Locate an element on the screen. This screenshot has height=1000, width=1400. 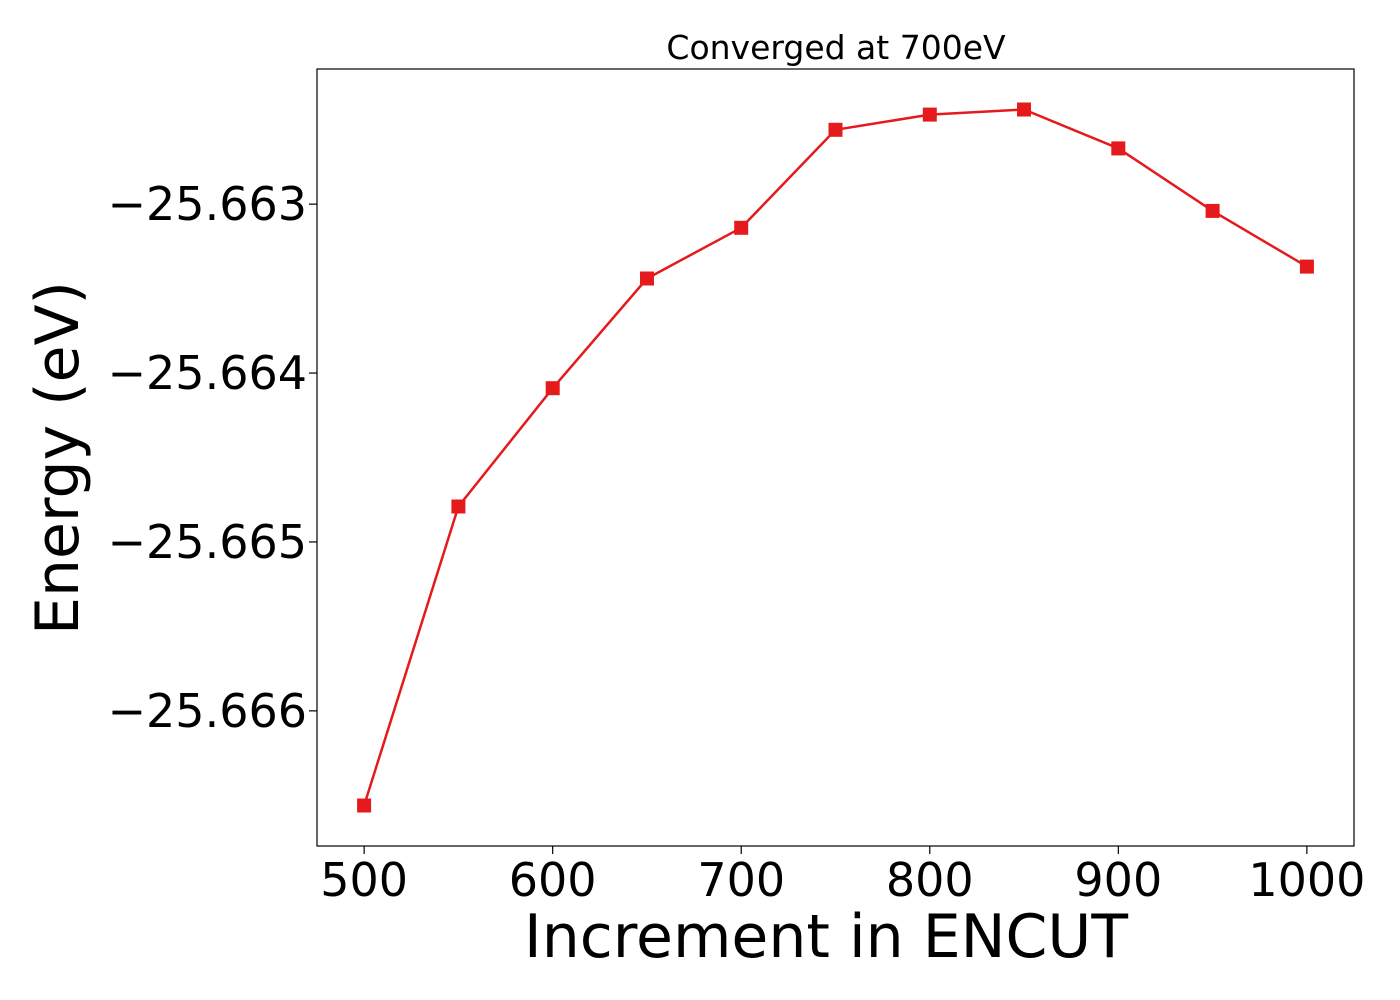
y-tick-label: −25.666 is located at coordinates (208, 711).